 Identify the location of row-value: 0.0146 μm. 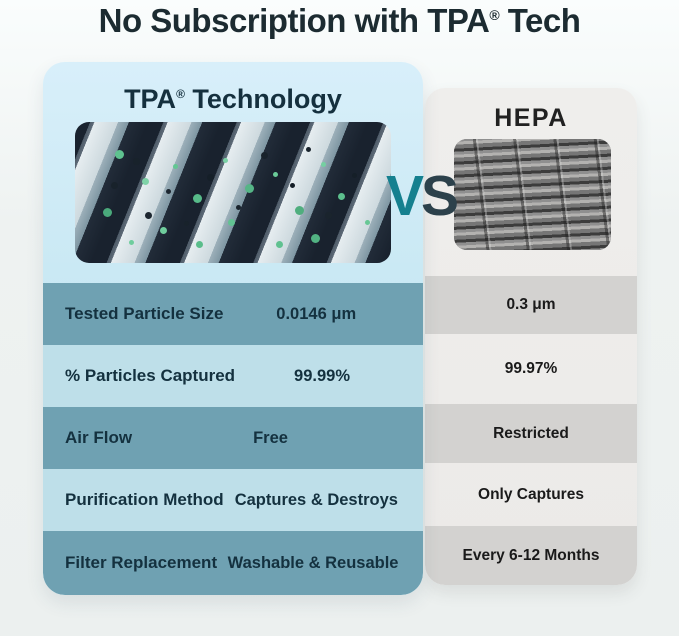
(316, 313).